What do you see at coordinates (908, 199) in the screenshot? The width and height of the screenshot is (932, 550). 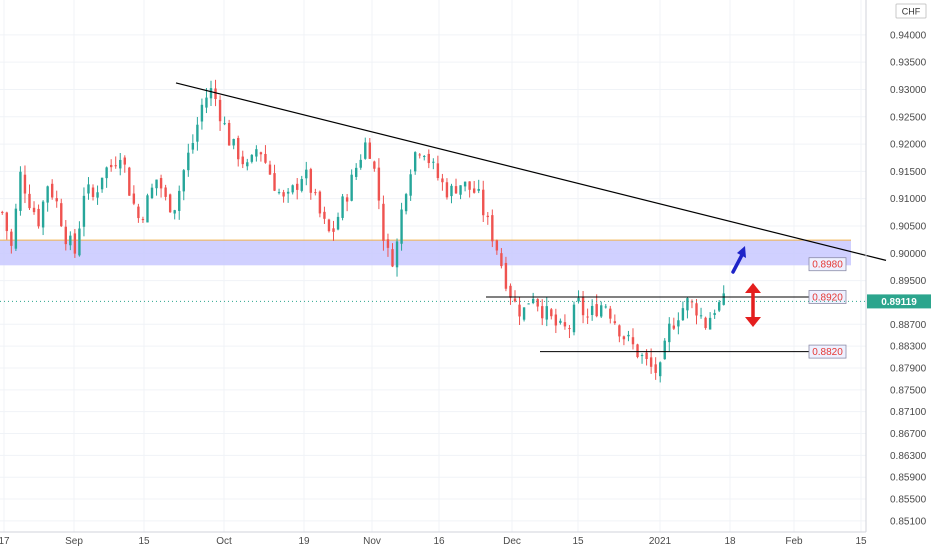 I see `price-tick-label: 0.91000` at bounding box center [908, 199].